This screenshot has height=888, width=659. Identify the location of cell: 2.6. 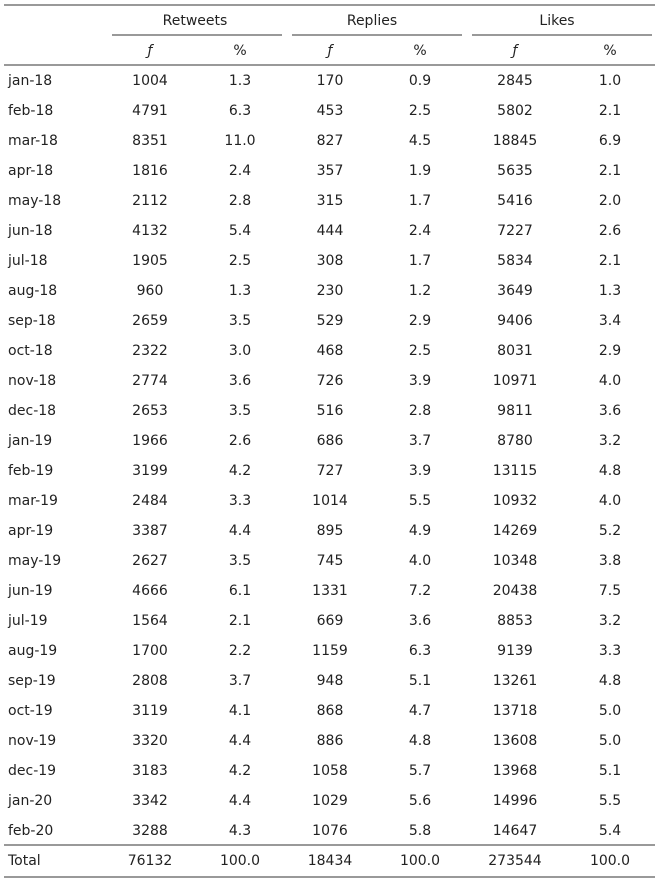
(610, 231).